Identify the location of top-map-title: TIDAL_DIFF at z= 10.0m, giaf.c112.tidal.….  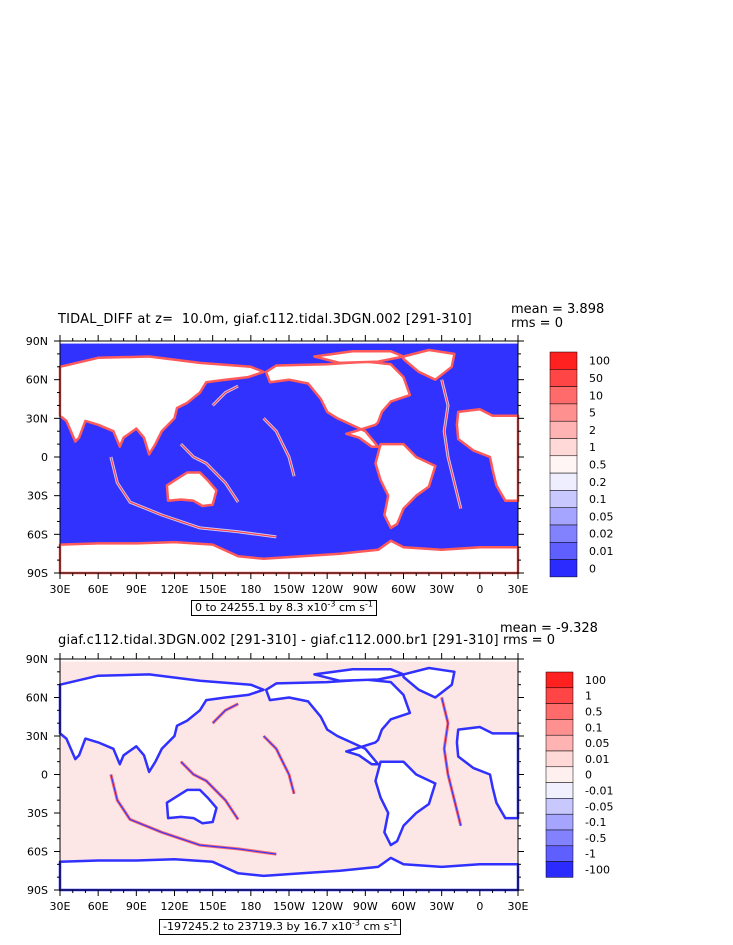
(265, 319).